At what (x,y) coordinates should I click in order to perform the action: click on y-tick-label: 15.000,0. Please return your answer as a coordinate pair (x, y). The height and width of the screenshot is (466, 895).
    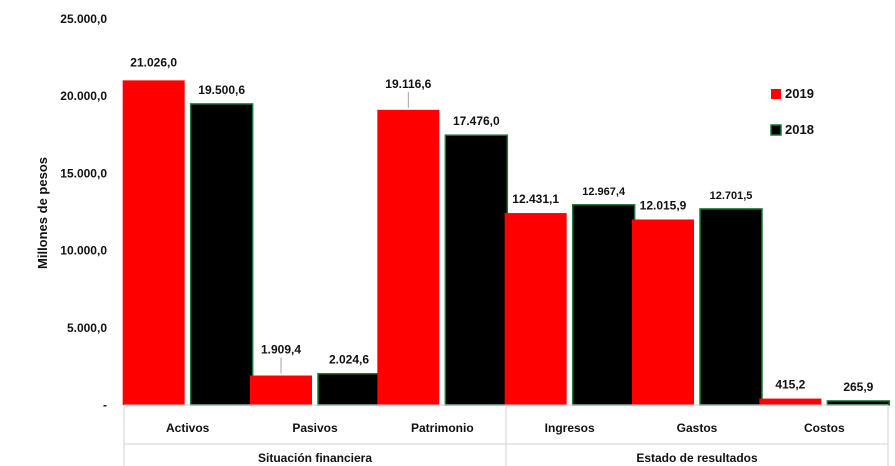
    Looking at the image, I should click on (83, 173).